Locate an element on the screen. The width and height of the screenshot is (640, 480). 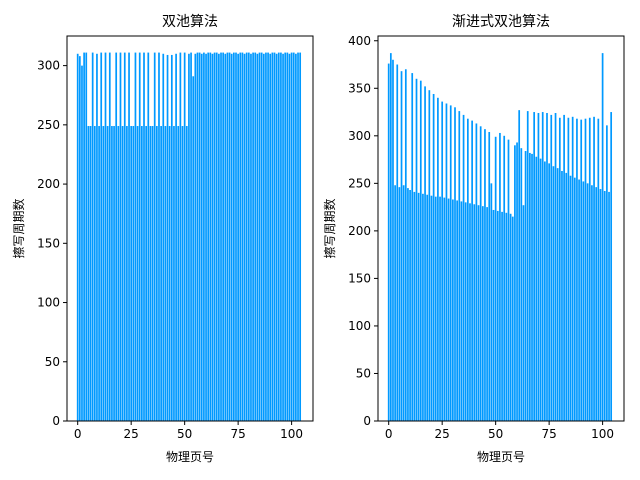
x-tick-label: 50 is located at coordinates (184, 434).